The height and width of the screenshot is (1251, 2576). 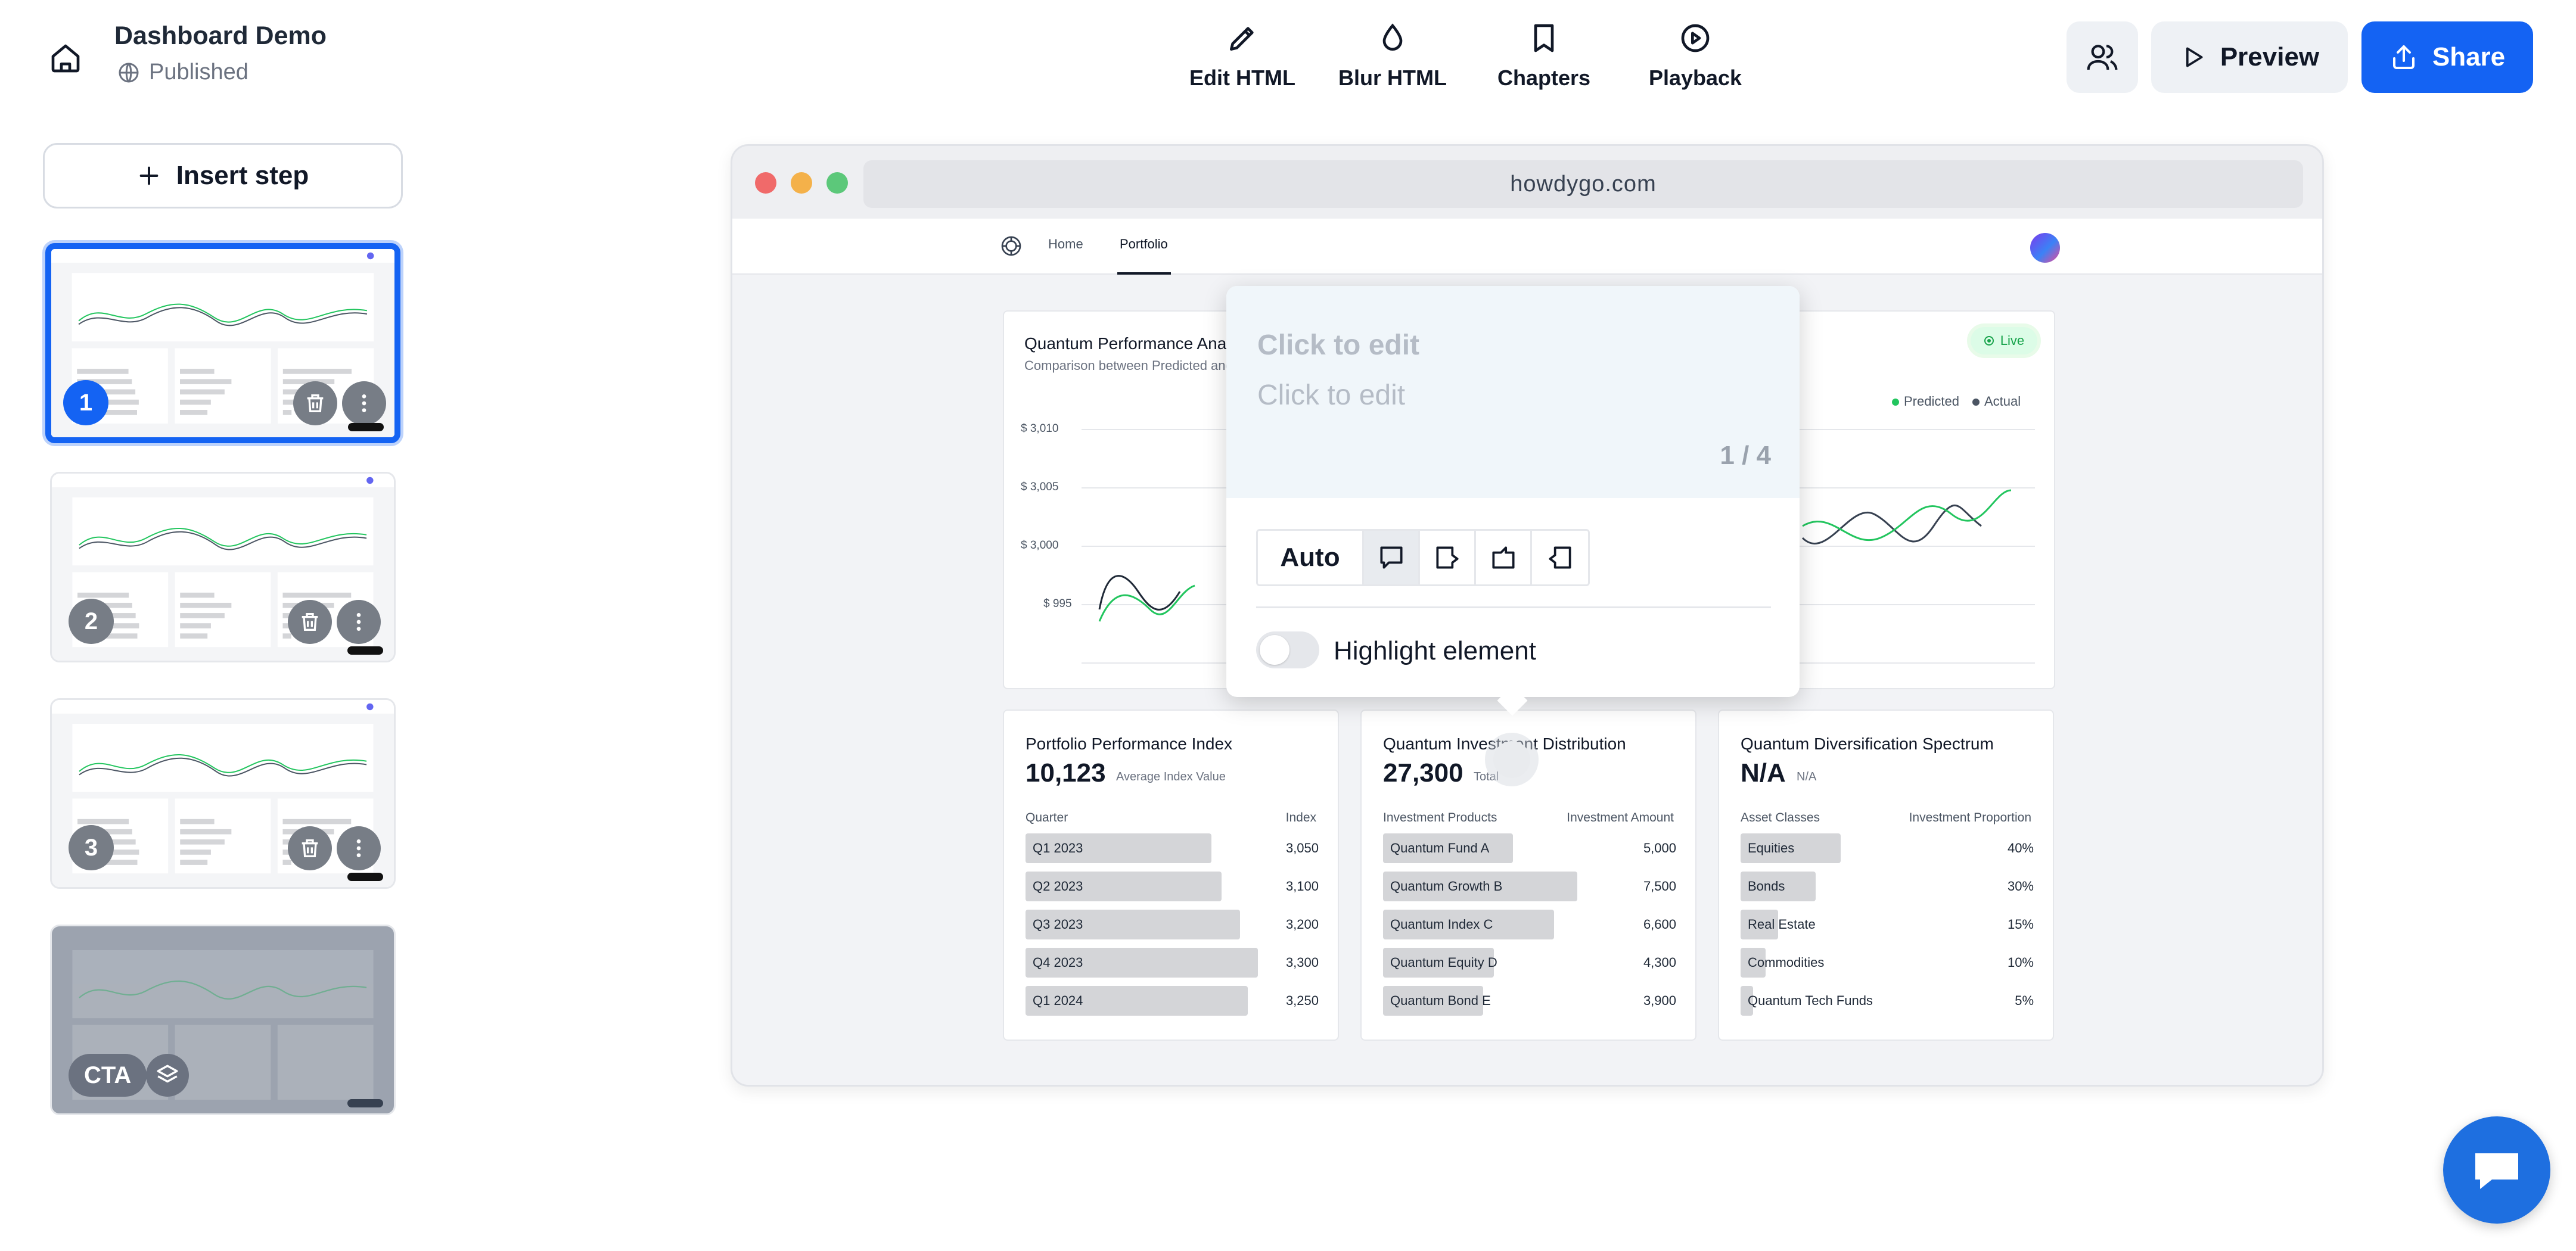 I want to click on chat-icon, so click(x=2497, y=1171).